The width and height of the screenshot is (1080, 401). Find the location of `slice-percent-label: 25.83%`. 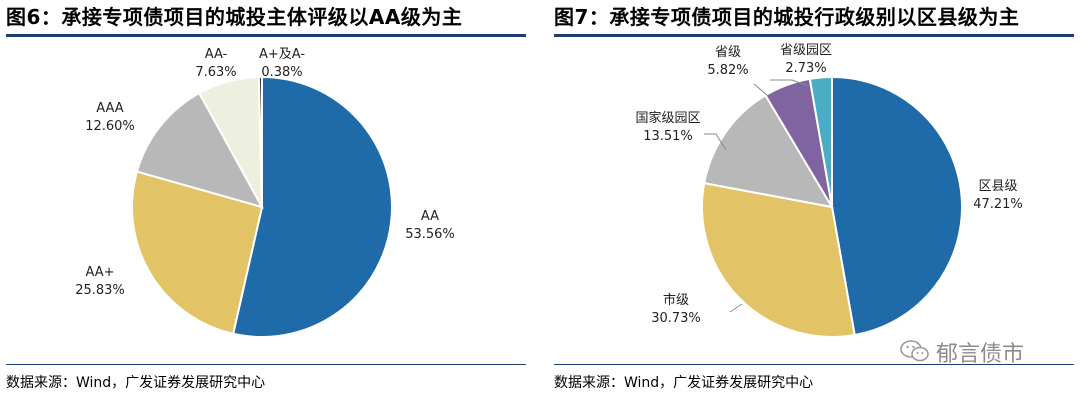

slice-percent-label: 25.83% is located at coordinates (100, 290).